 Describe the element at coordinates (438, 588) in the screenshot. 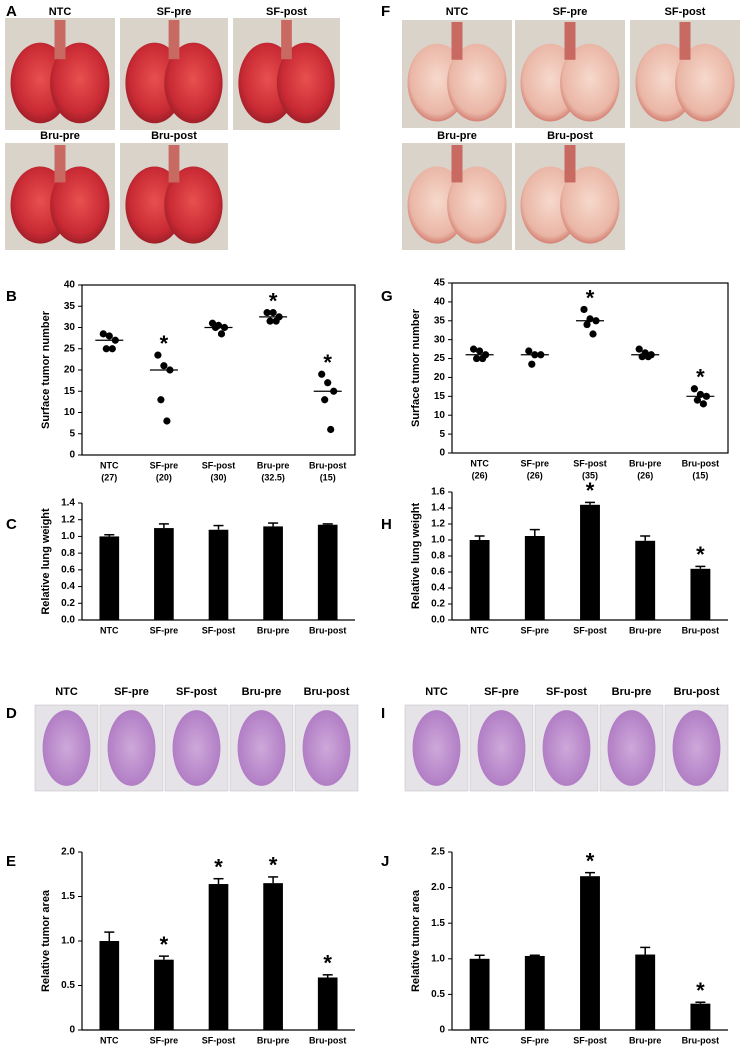

I see `y-tick-label: 0.4` at that location.